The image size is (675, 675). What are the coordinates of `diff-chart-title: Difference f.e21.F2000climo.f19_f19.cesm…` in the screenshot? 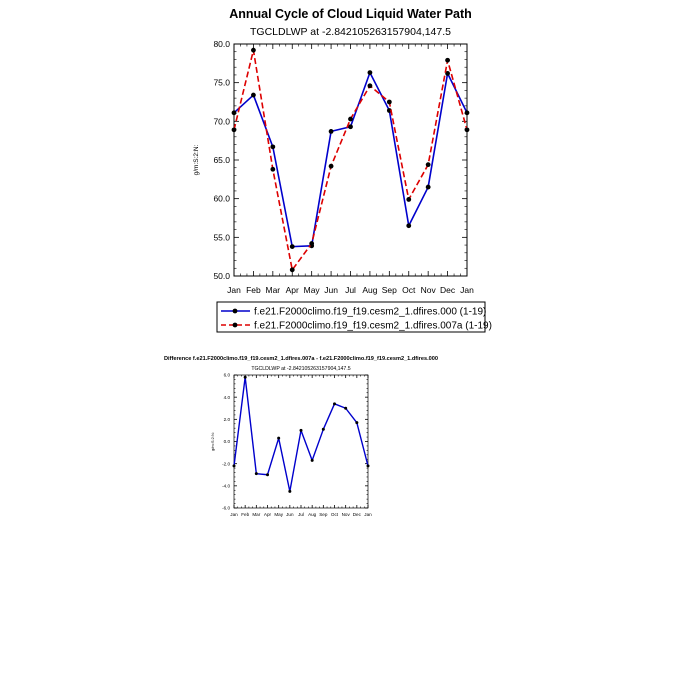 It's located at (301, 359).